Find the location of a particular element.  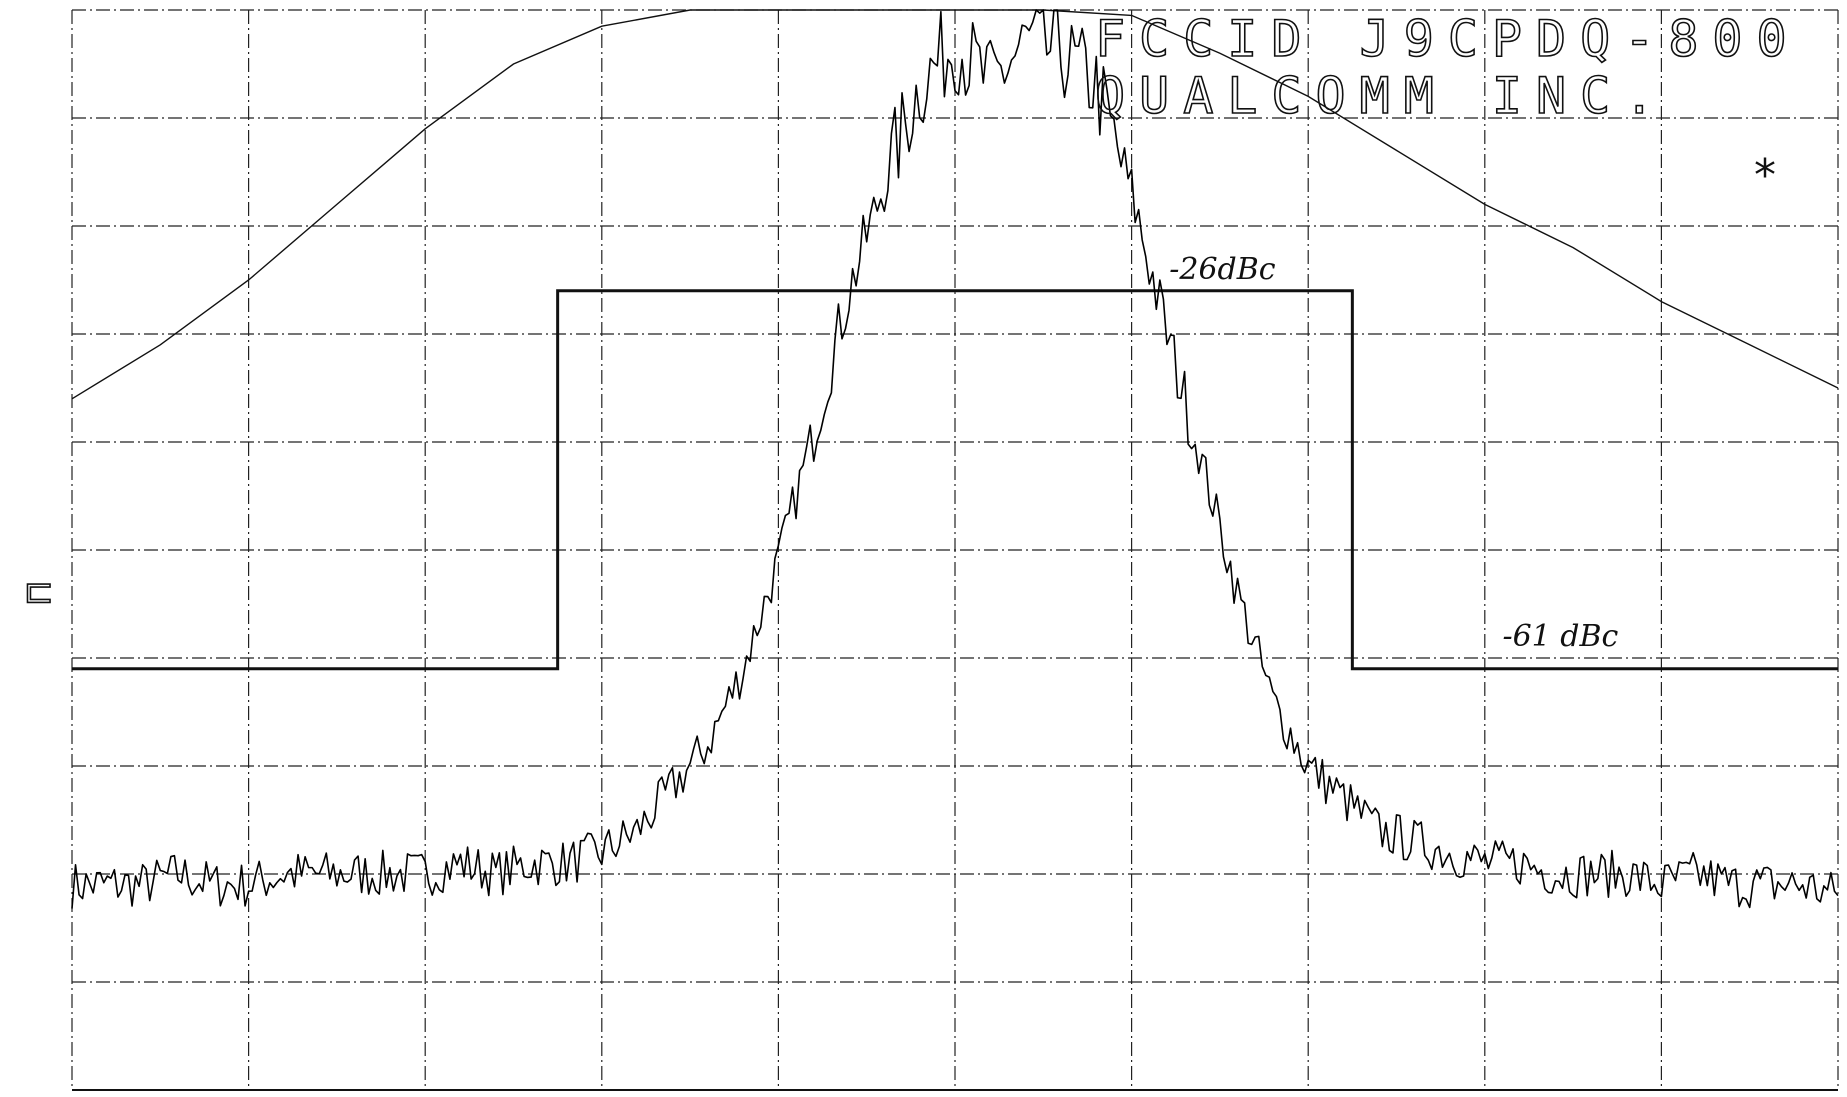

annotation-label: -61 dBc is located at coordinates (1560, 636).